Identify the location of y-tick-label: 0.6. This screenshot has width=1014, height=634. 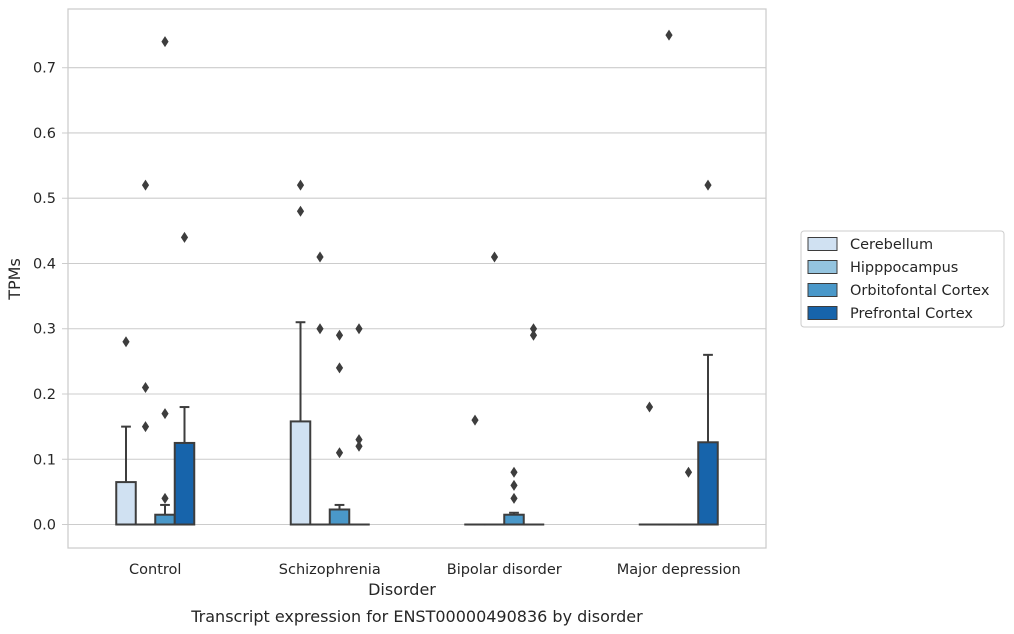
(44, 134).